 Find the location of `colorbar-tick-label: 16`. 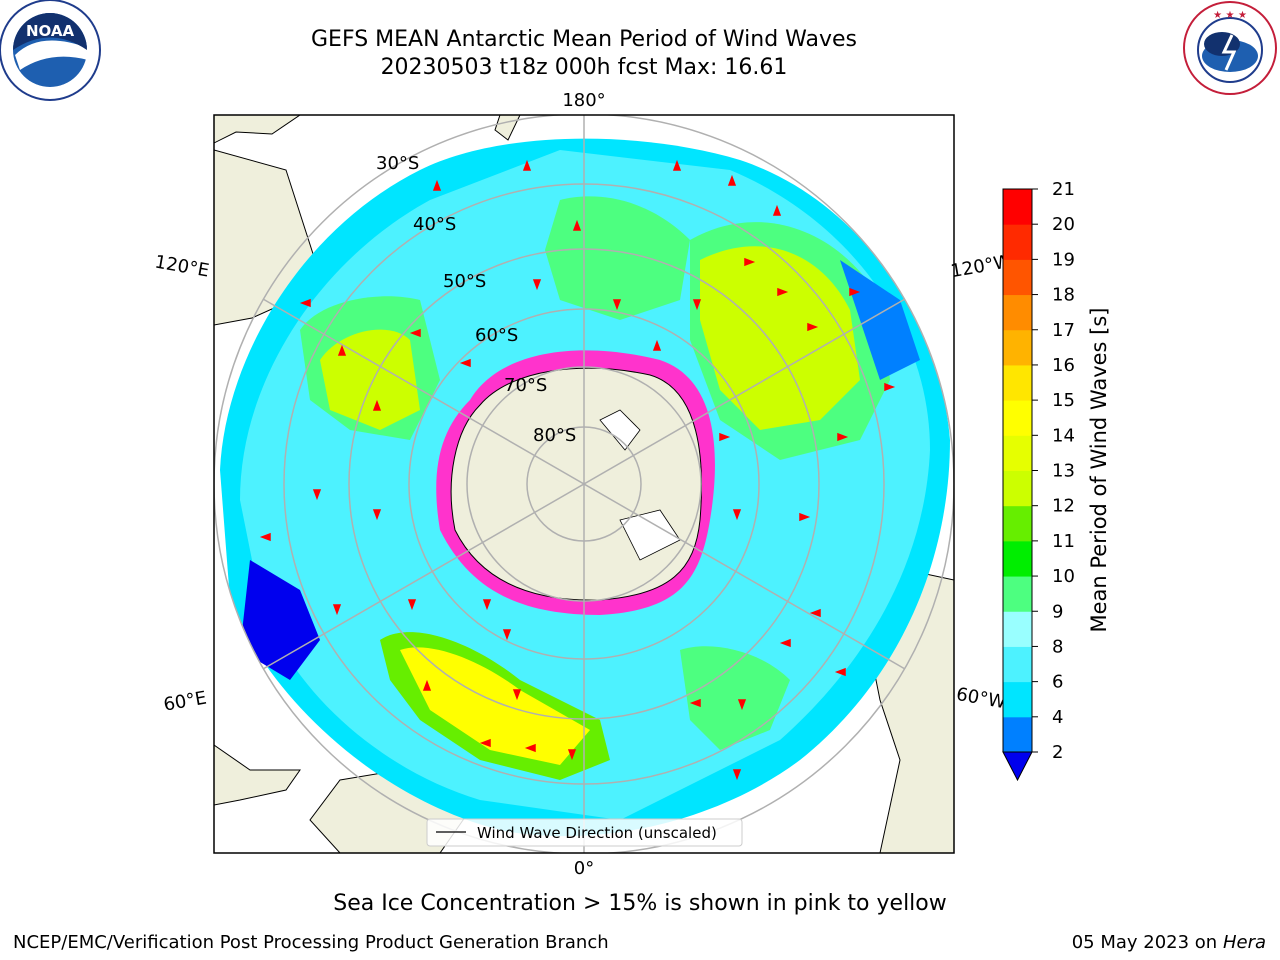

colorbar-tick-label: 16 is located at coordinates (1063, 365).